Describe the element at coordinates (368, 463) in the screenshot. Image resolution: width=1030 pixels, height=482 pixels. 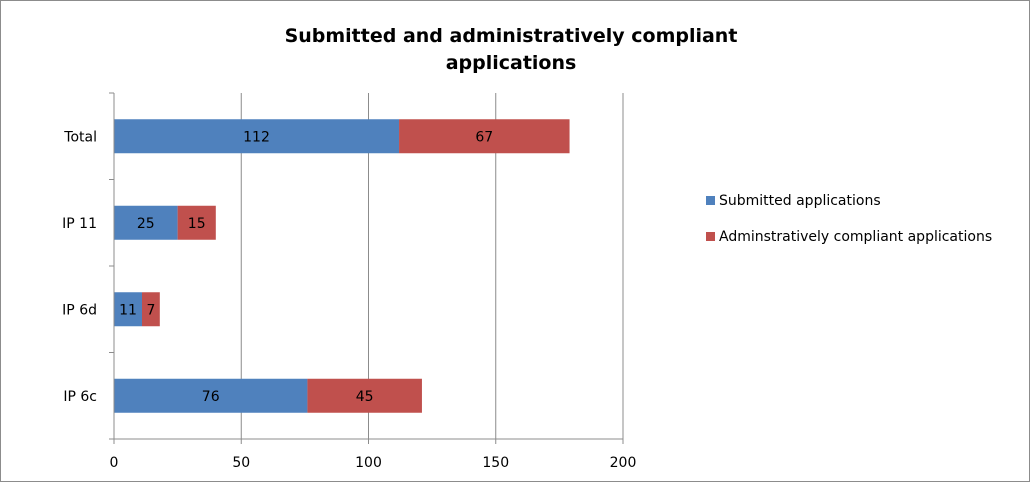
I see `x-tick-label-100: 100` at that location.